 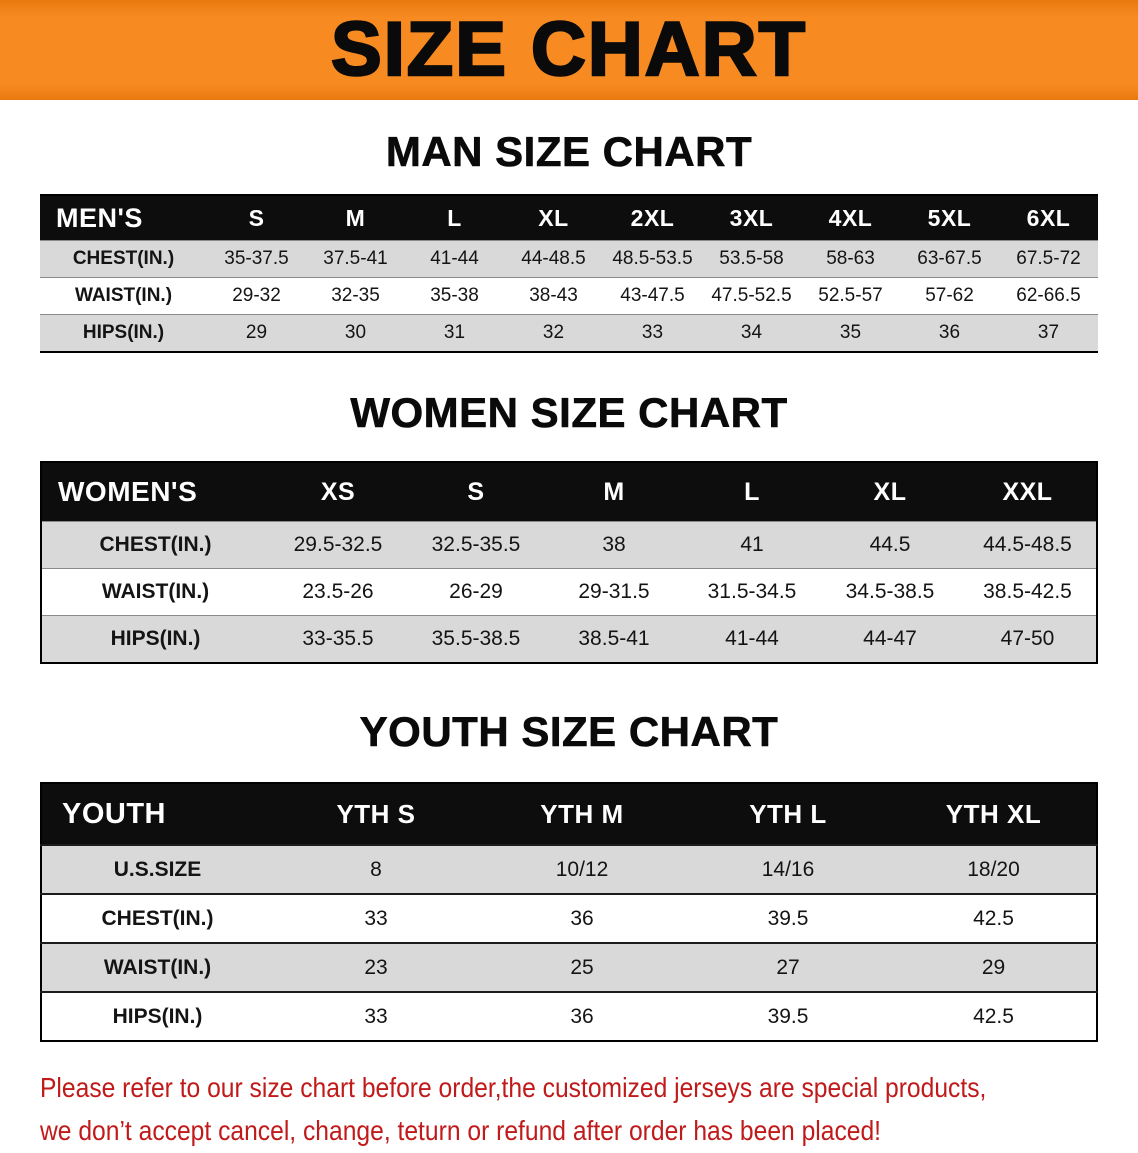 What do you see at coordinates (788, 869) in the screenshot?
I see `value-cell: 14/16` at bounding box center [788, 869].